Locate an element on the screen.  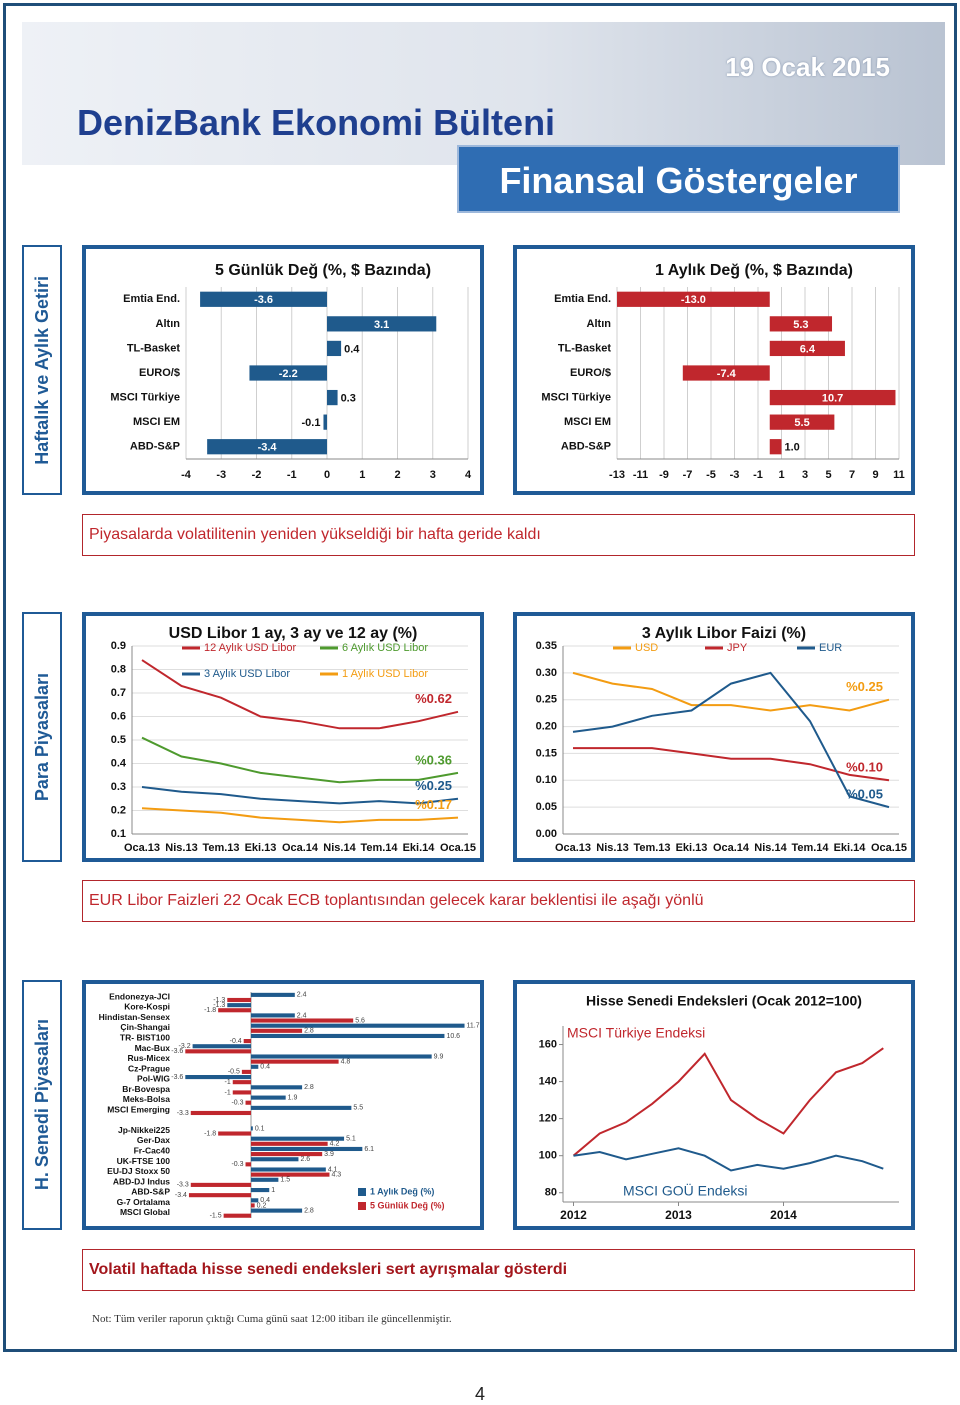
value-label: 2.4 is located at coordinates (302, 995).